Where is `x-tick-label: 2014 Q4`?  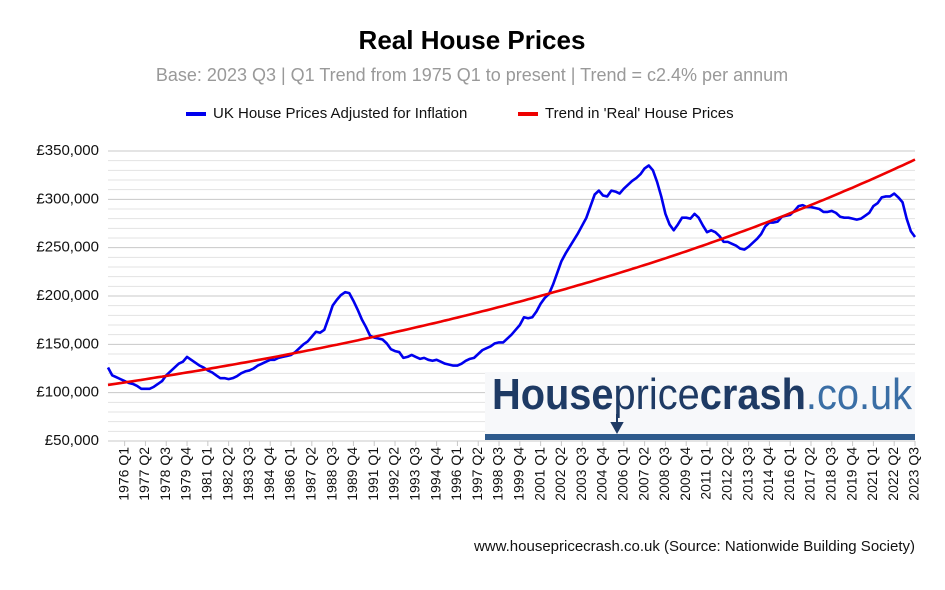 x-tick-label: 2014 Q4 is located at coordinates (768, 474).